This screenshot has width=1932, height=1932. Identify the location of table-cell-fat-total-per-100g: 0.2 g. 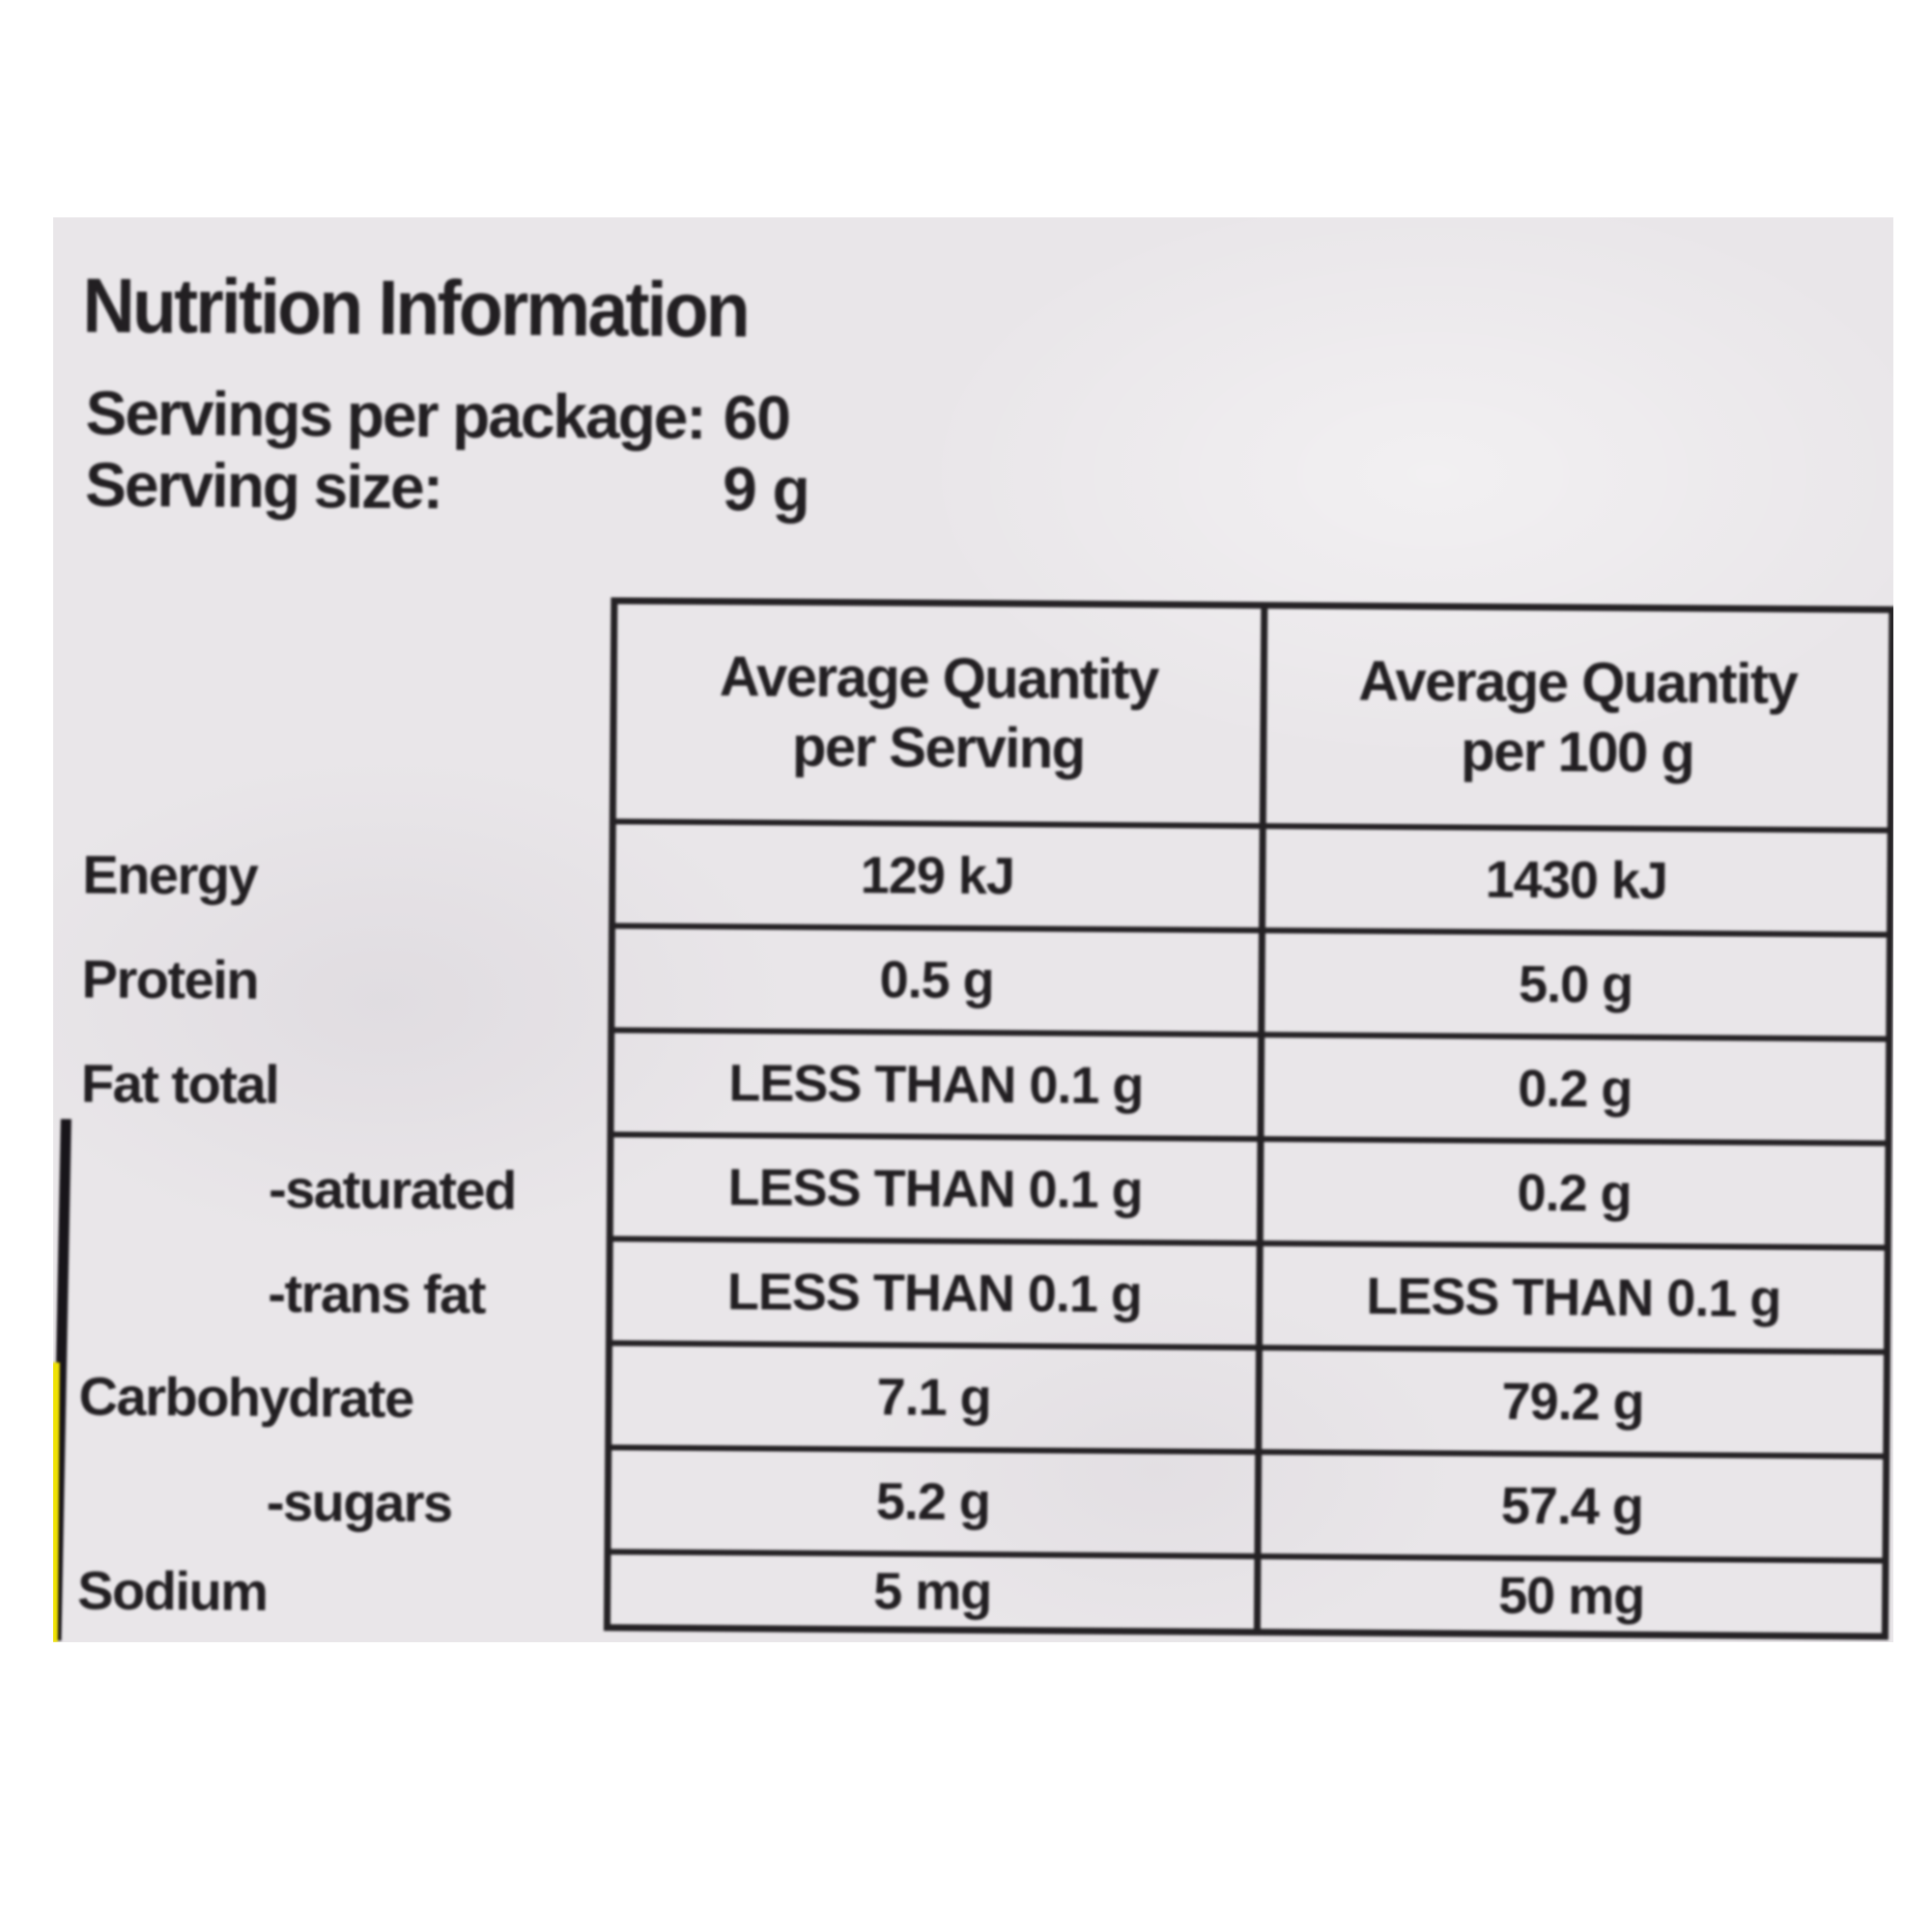
(1575, 1086).